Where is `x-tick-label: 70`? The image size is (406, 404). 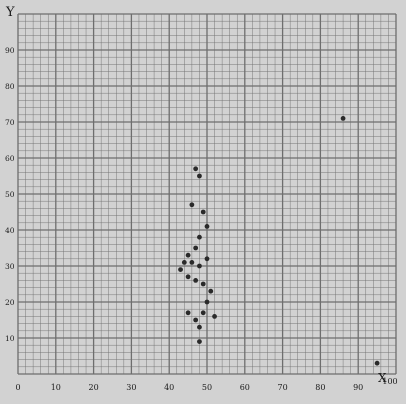 x-tick-label: 70 is located at coordinates (283, 387).